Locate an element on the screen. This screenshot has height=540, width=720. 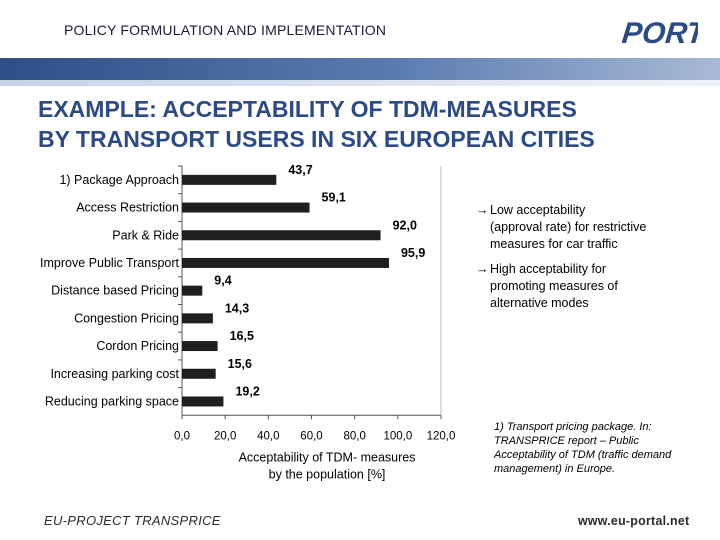
data-label: 59,1 is located at coordinates (334, 198).